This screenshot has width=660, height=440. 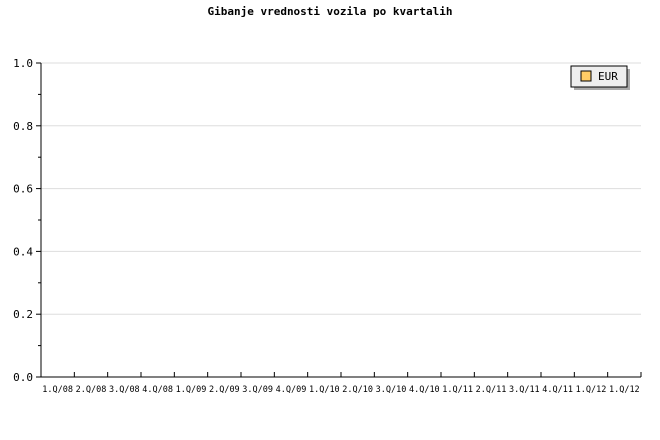 What do you see at coordinates (23, 314) in the screenshot?
I see `y-tick-label: 0.2` at bounding box center [23, 314].